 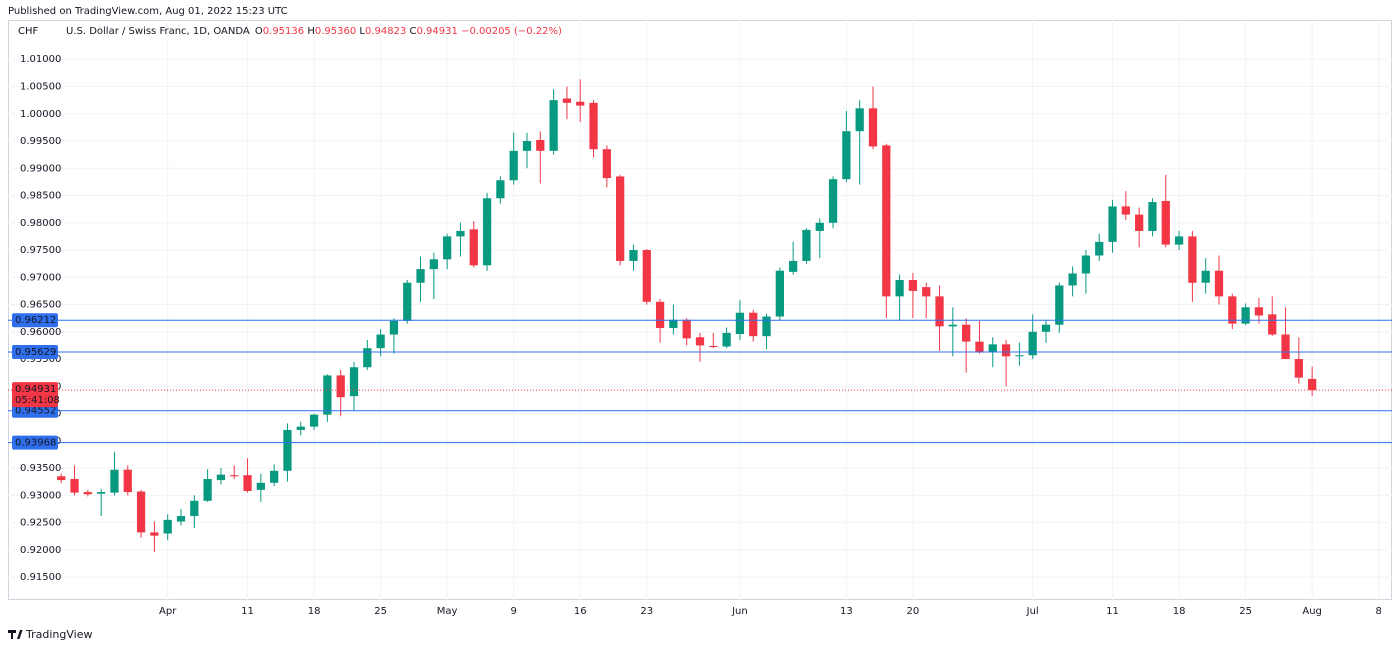 What do you see at coordinates (40, 87) in the screenshot?
I see `y-tick-label: 1.00500` at bounding box center [40, 87].